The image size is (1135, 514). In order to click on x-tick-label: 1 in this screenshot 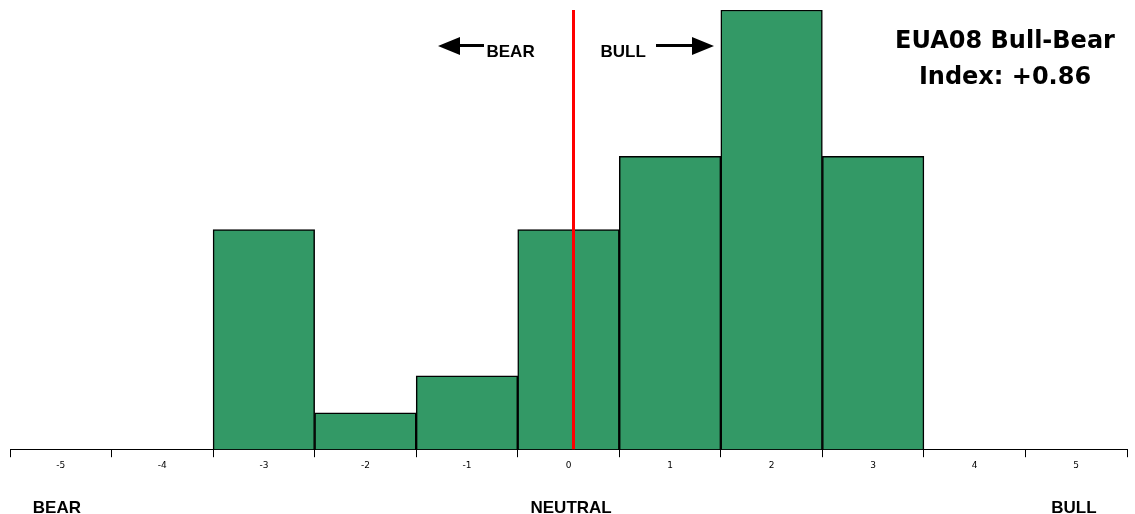, I will do `click(670, 464)`.